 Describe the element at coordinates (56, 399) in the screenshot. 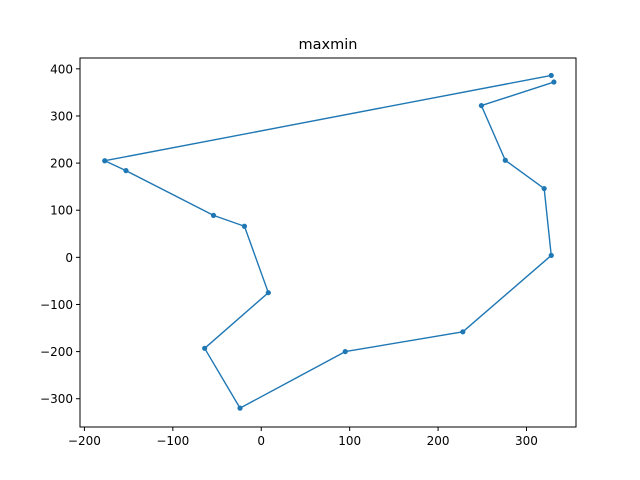

I see `y-tick-label: −300` at that location.